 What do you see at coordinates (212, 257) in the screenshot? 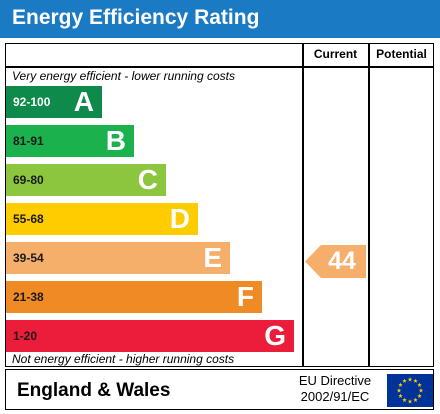
I see `band-letter: E` at bounding box center [212, 257].